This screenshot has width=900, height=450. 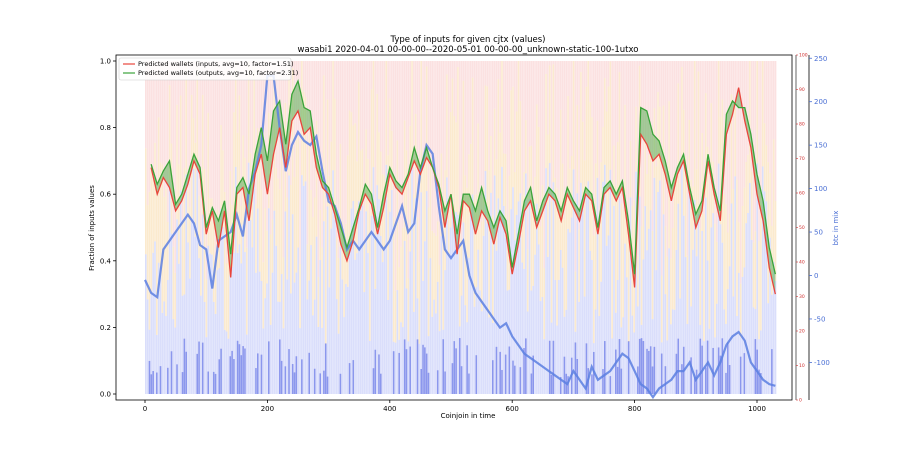 What do you see at coordinates (802, 159) in the screenshot?
I see `right-small-tick-label: 70` at bounding box center [802, 159].